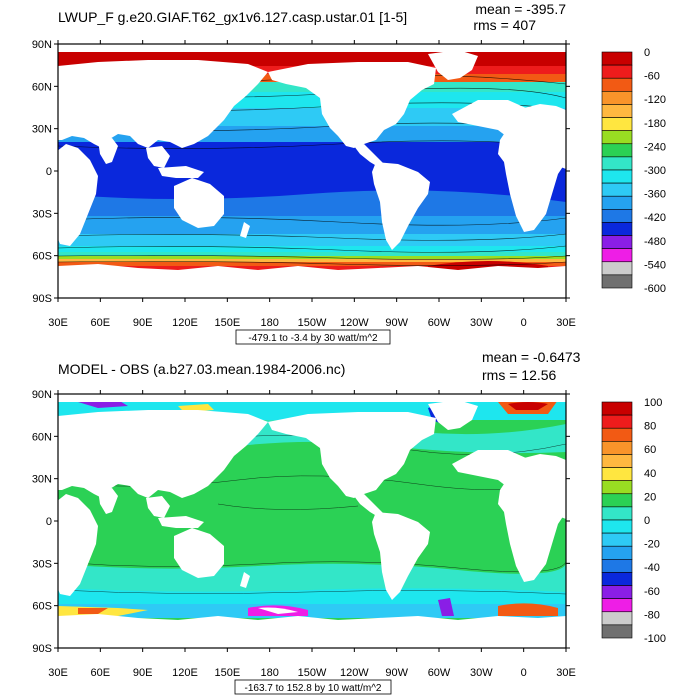  I want to click on colorbar-label: -300, so click(655, 171).